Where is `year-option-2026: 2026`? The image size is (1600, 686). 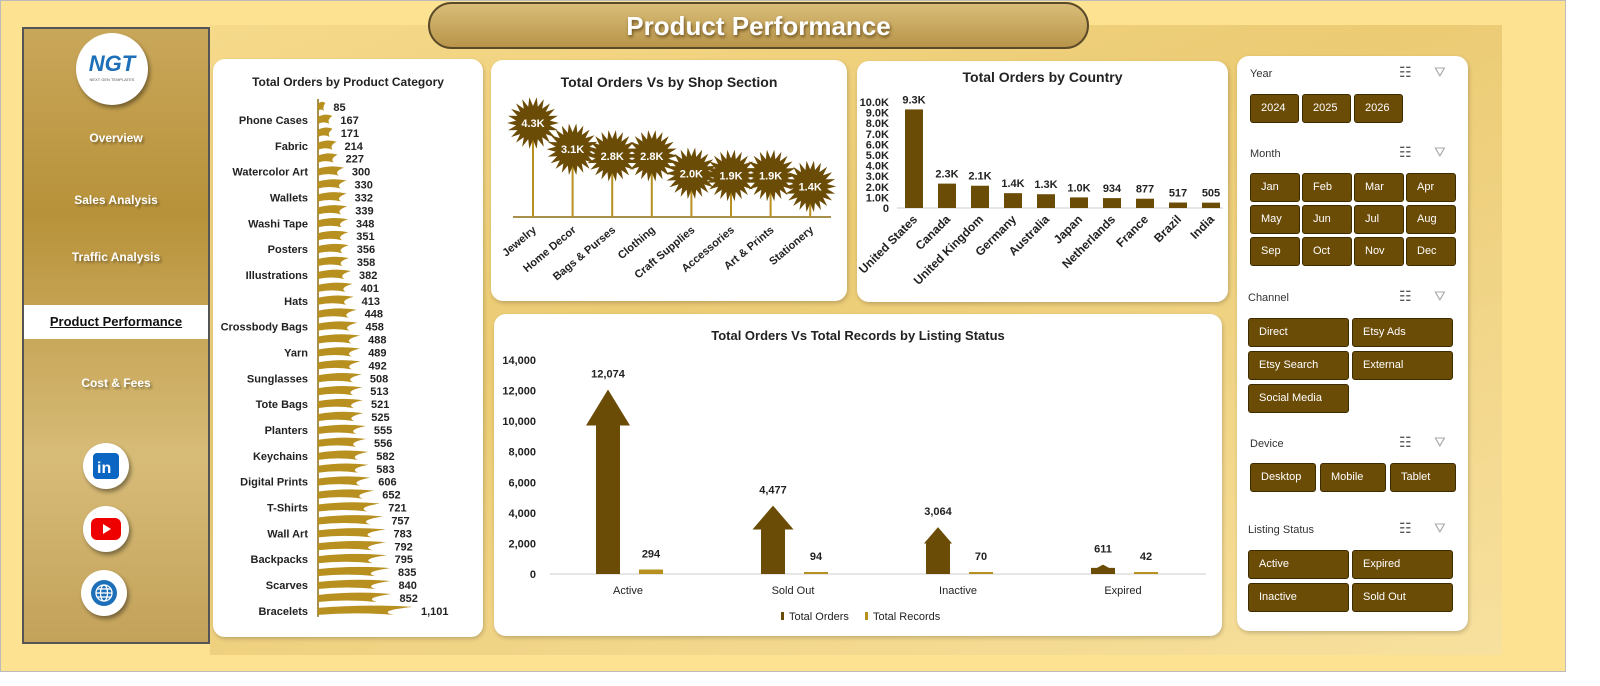 year-option-2026: 2026 is located at coordinates (1378, 108).